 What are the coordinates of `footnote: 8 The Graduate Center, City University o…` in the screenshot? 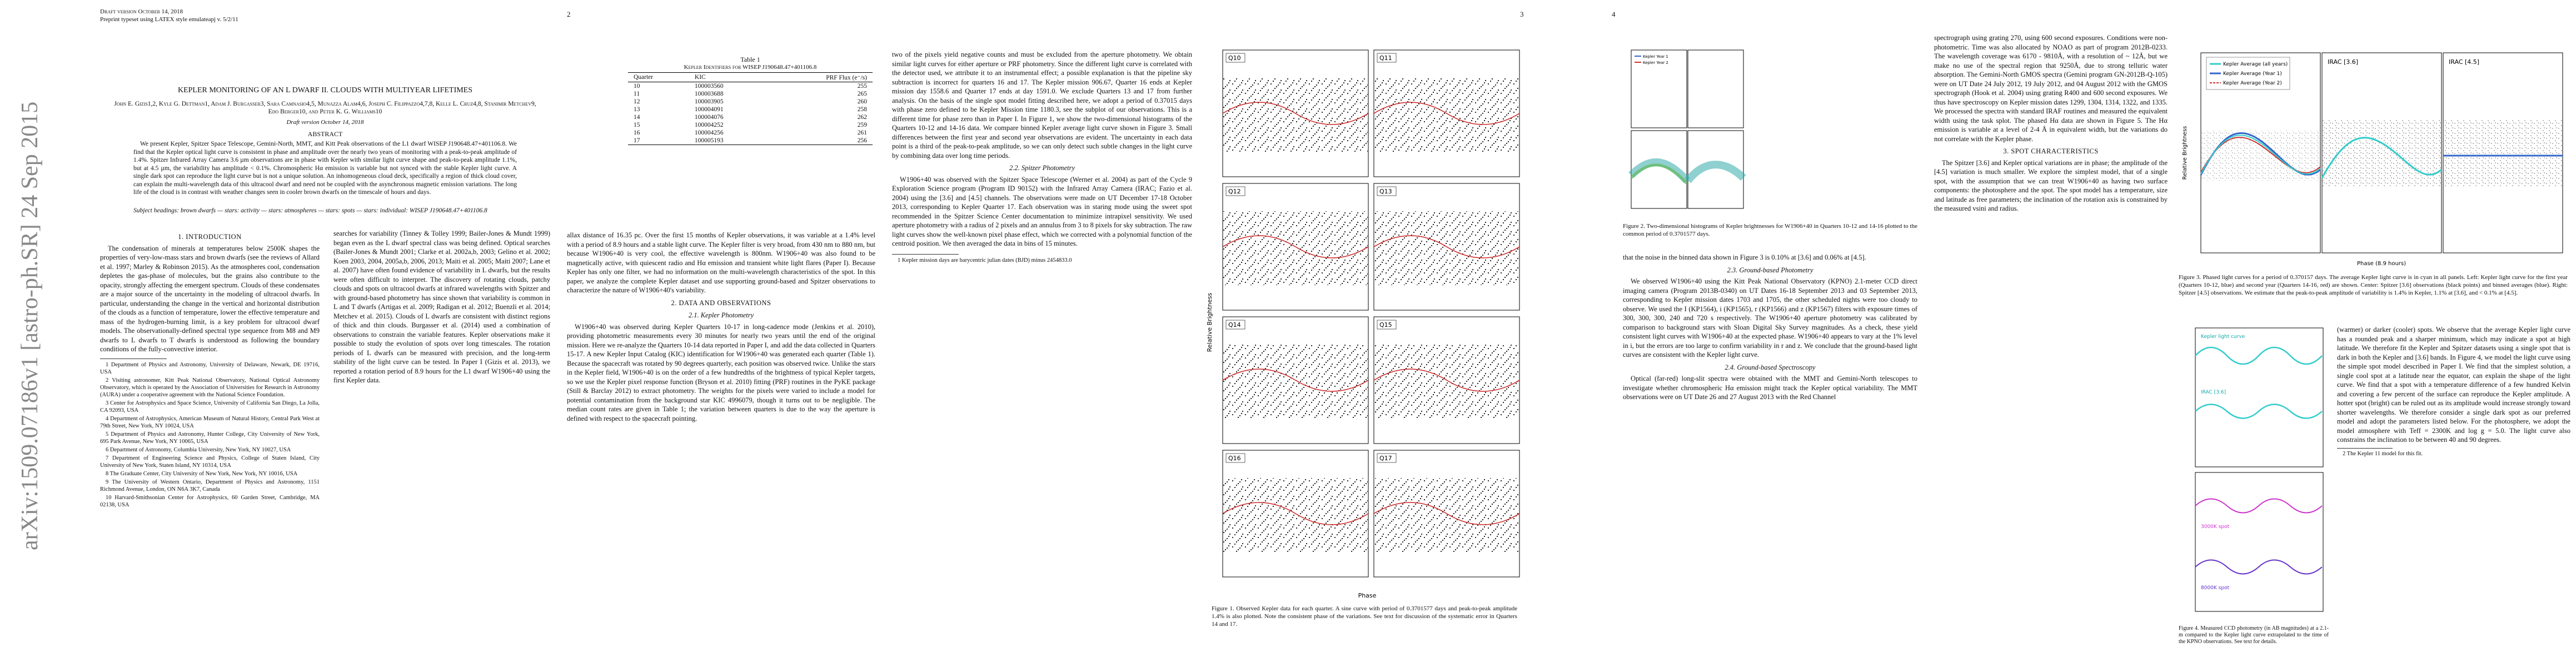 It's located at (202, 473).